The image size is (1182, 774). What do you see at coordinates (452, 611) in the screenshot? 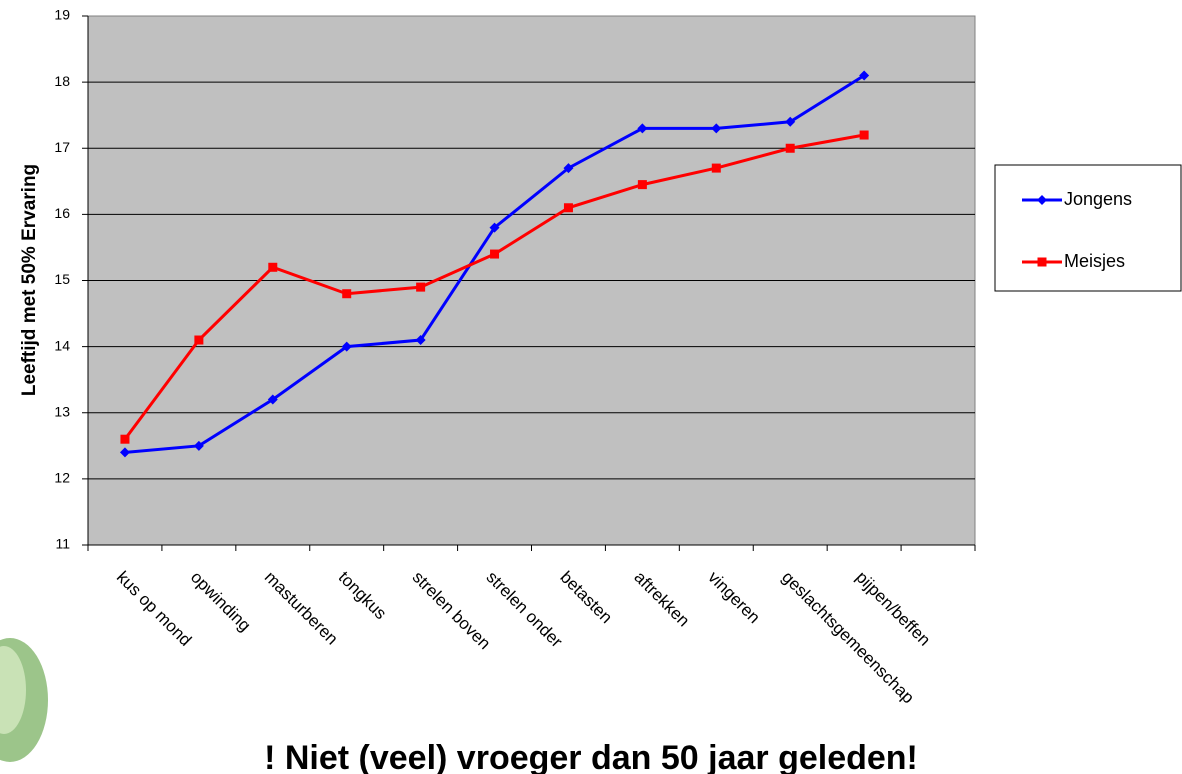
I see `x-tick-label: strelen boven` at bounding box center [452, 611].